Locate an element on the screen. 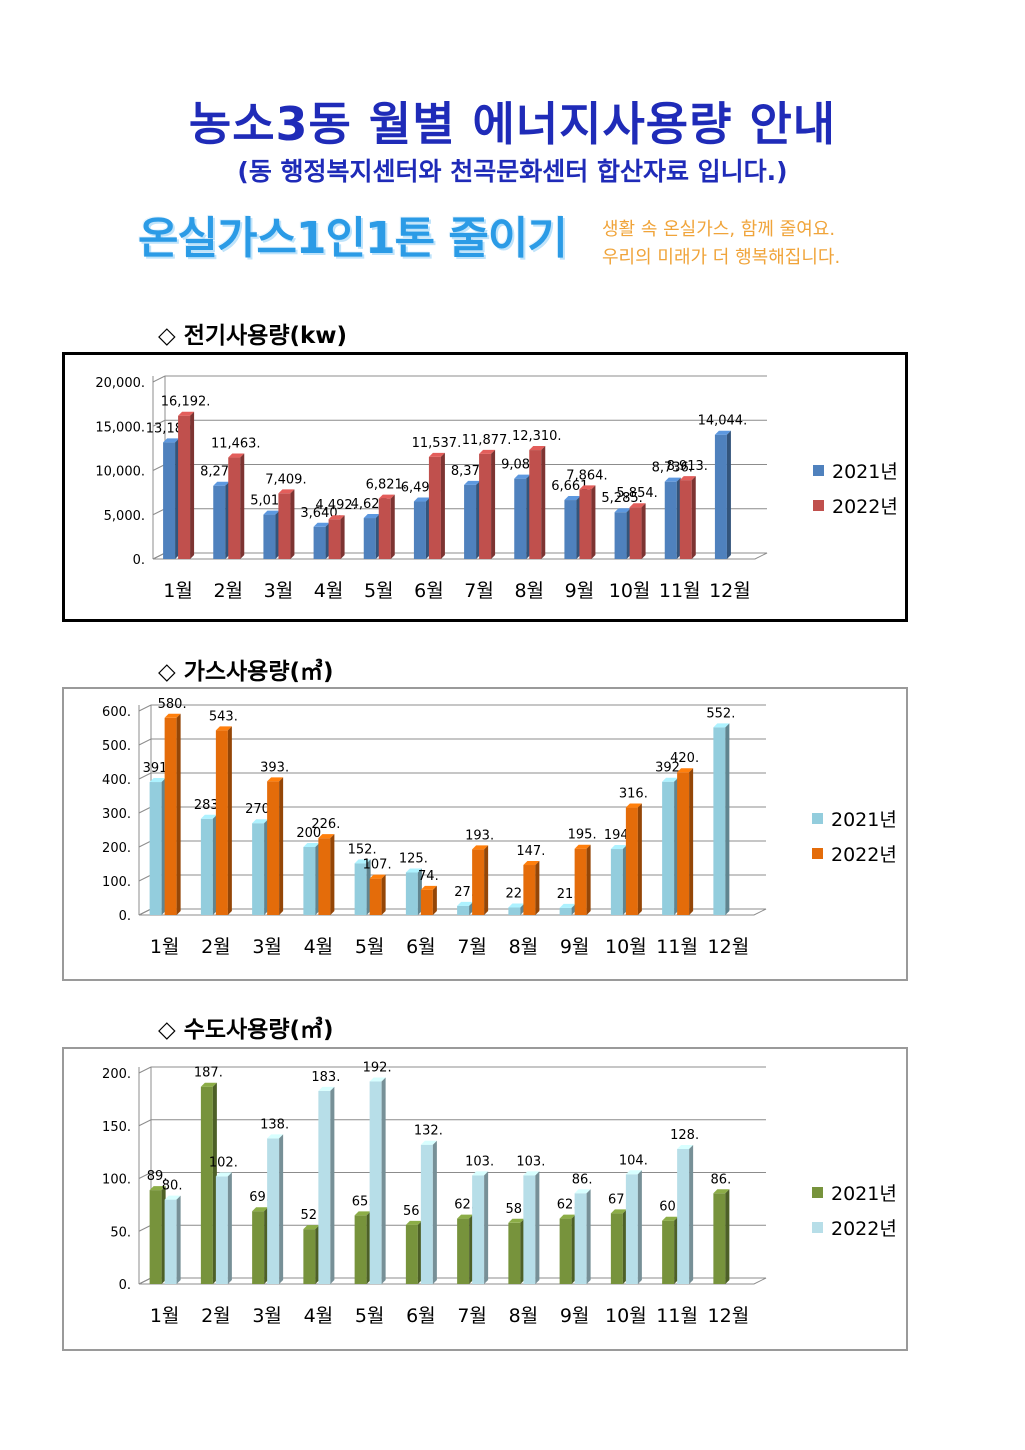 The width and height of the screenshot is (1025, 1450). bar-2022년-5월 is located at coordinates (386, 526).